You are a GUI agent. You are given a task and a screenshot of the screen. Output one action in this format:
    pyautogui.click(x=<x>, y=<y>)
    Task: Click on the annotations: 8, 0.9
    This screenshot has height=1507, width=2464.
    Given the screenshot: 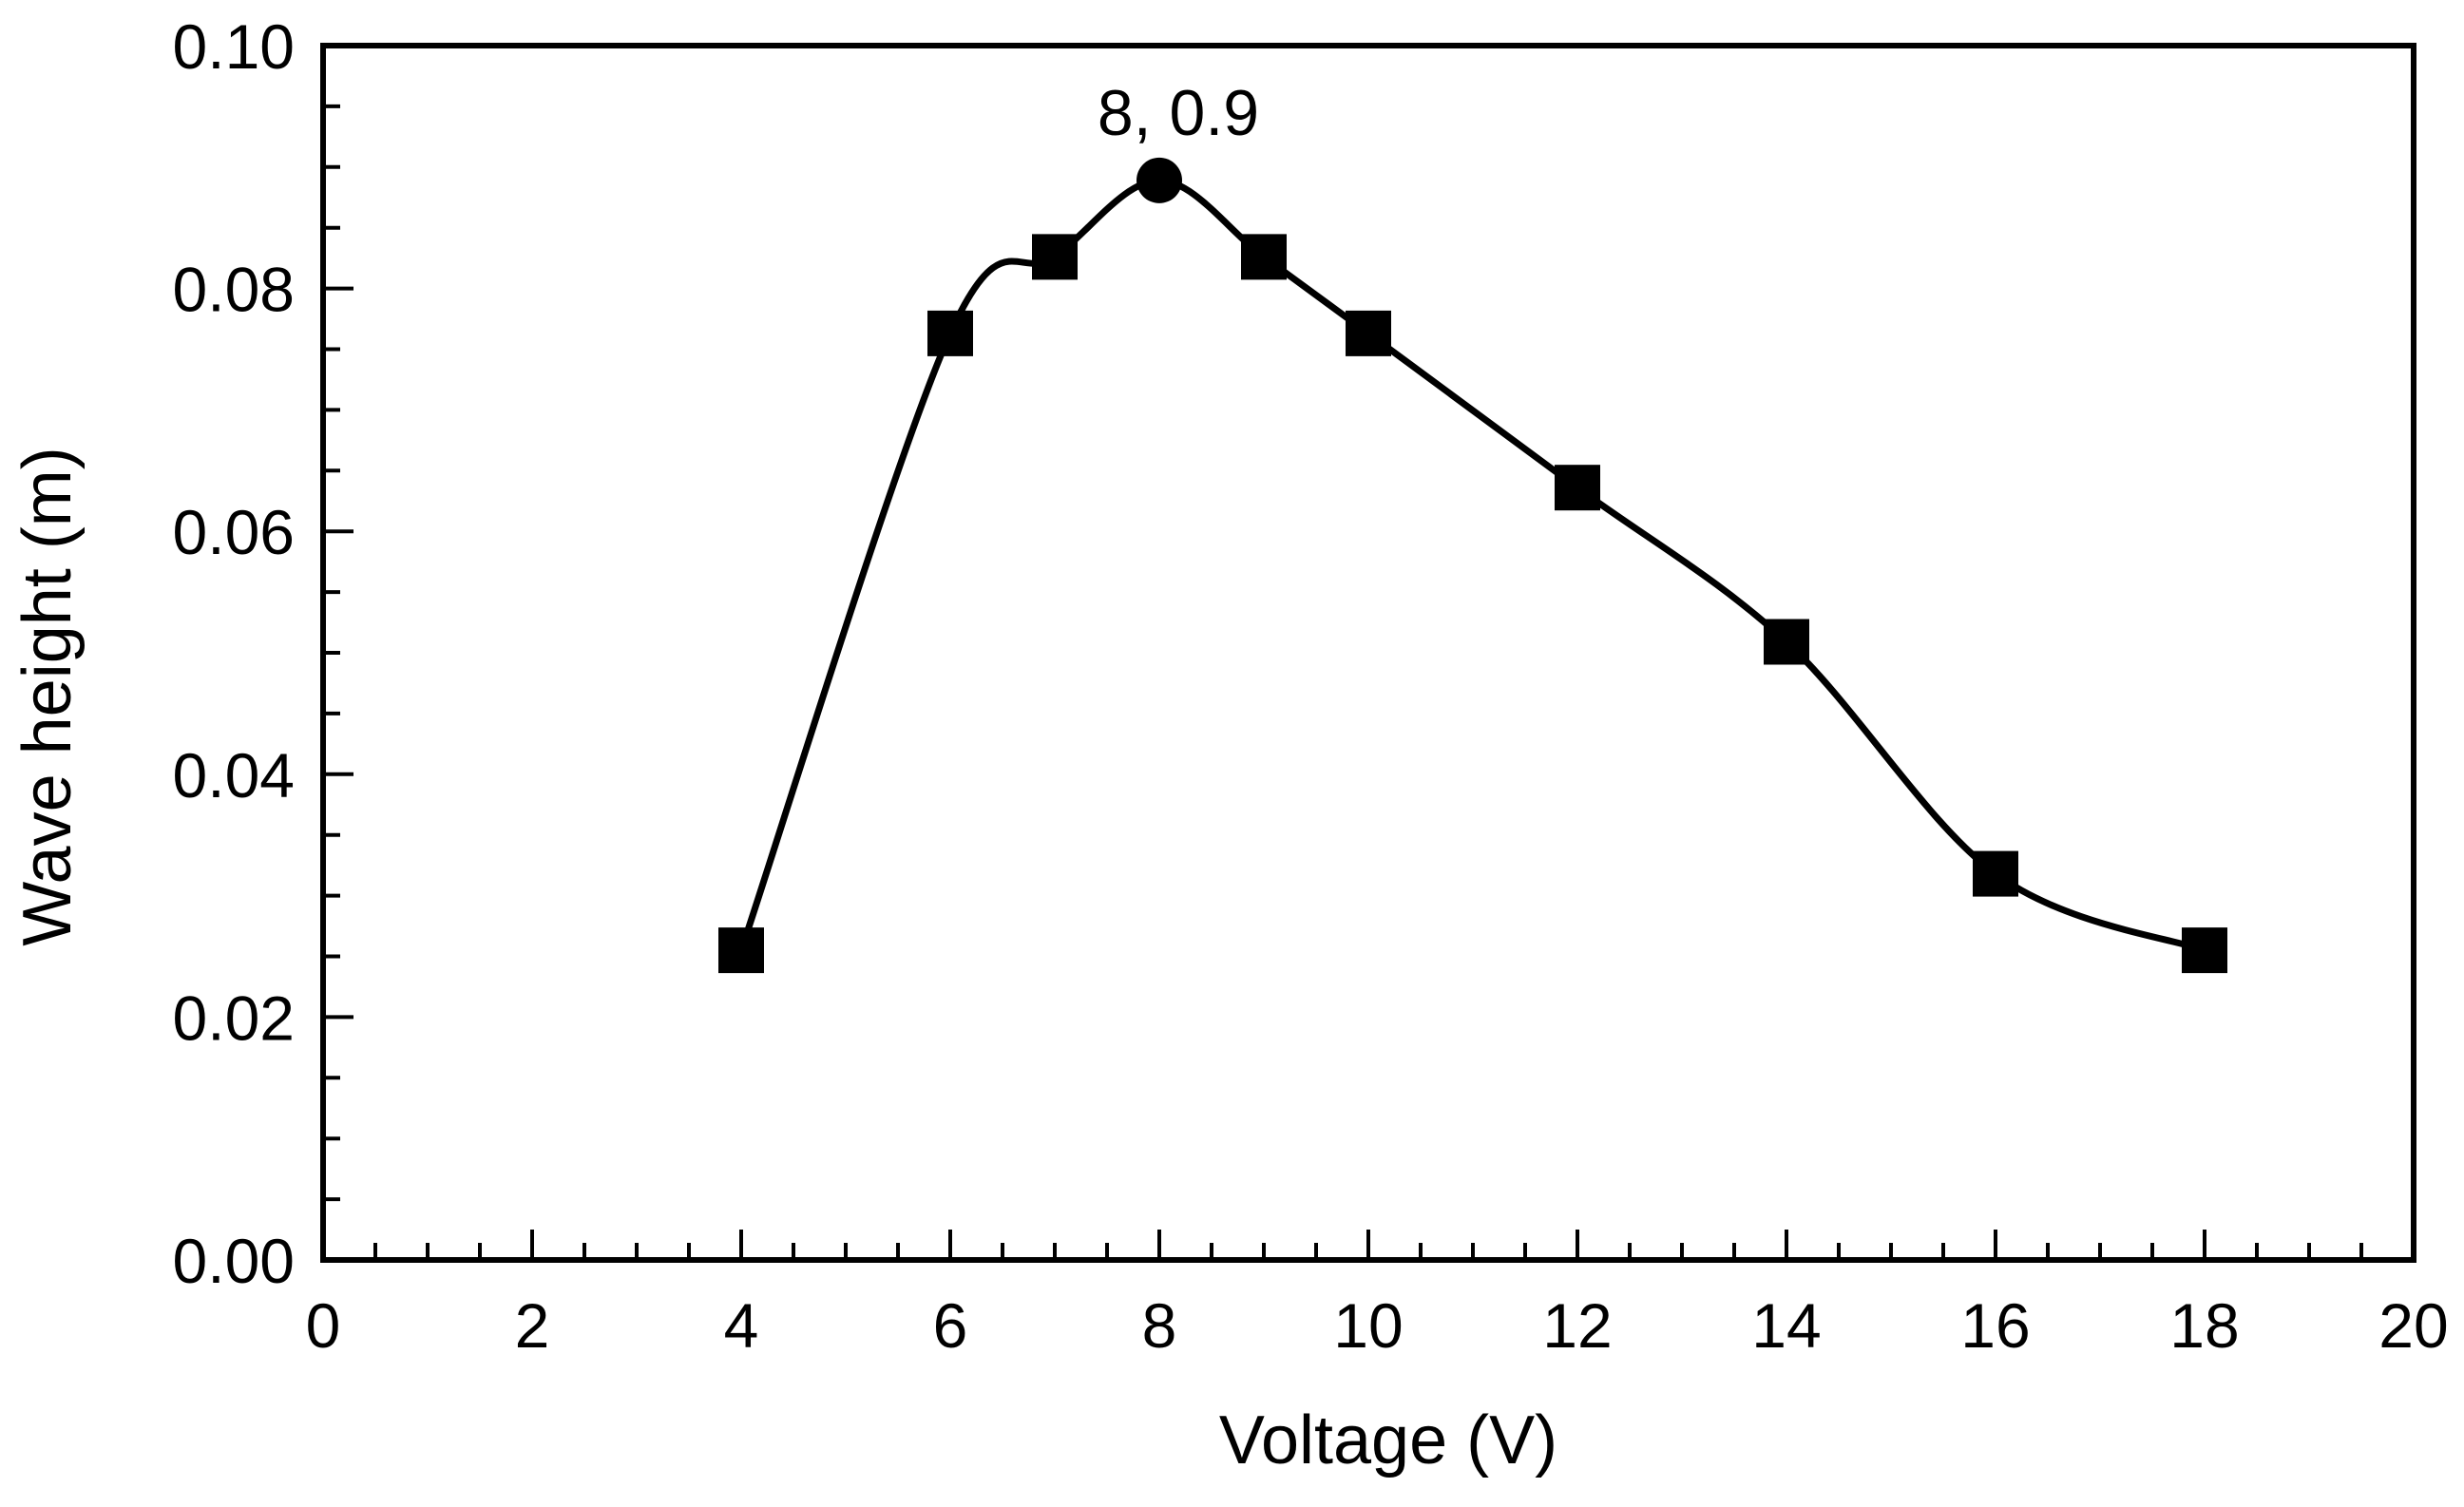 What is the action you would take?
    pyautogui.click(x=1178, y=113)
    